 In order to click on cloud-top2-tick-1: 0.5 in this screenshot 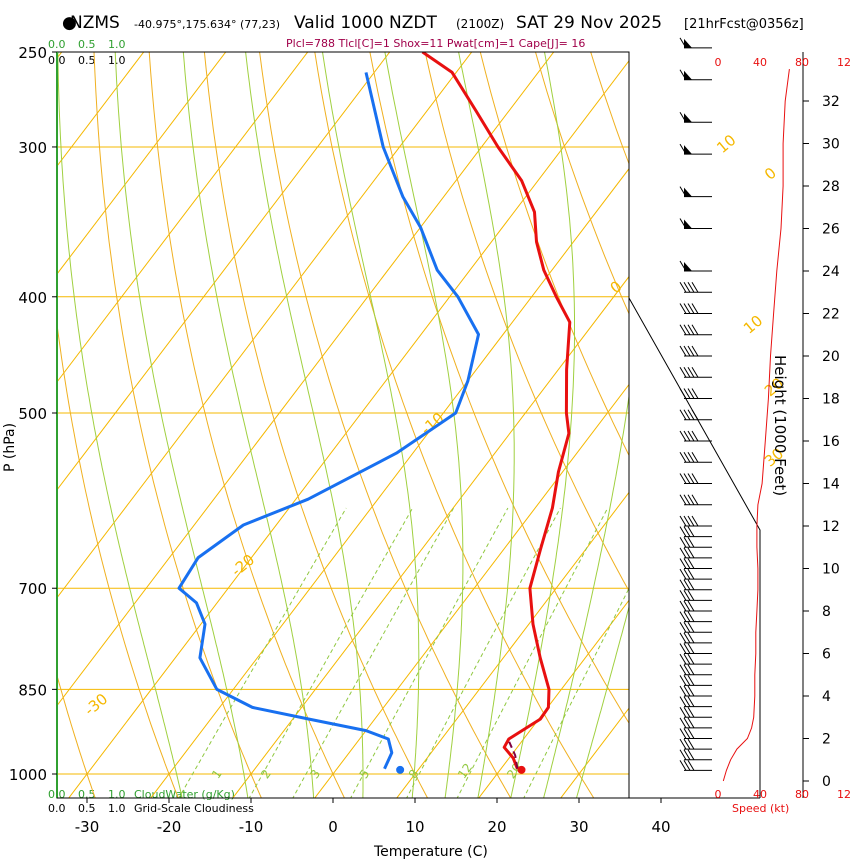, I will do `click(87, 60)`.